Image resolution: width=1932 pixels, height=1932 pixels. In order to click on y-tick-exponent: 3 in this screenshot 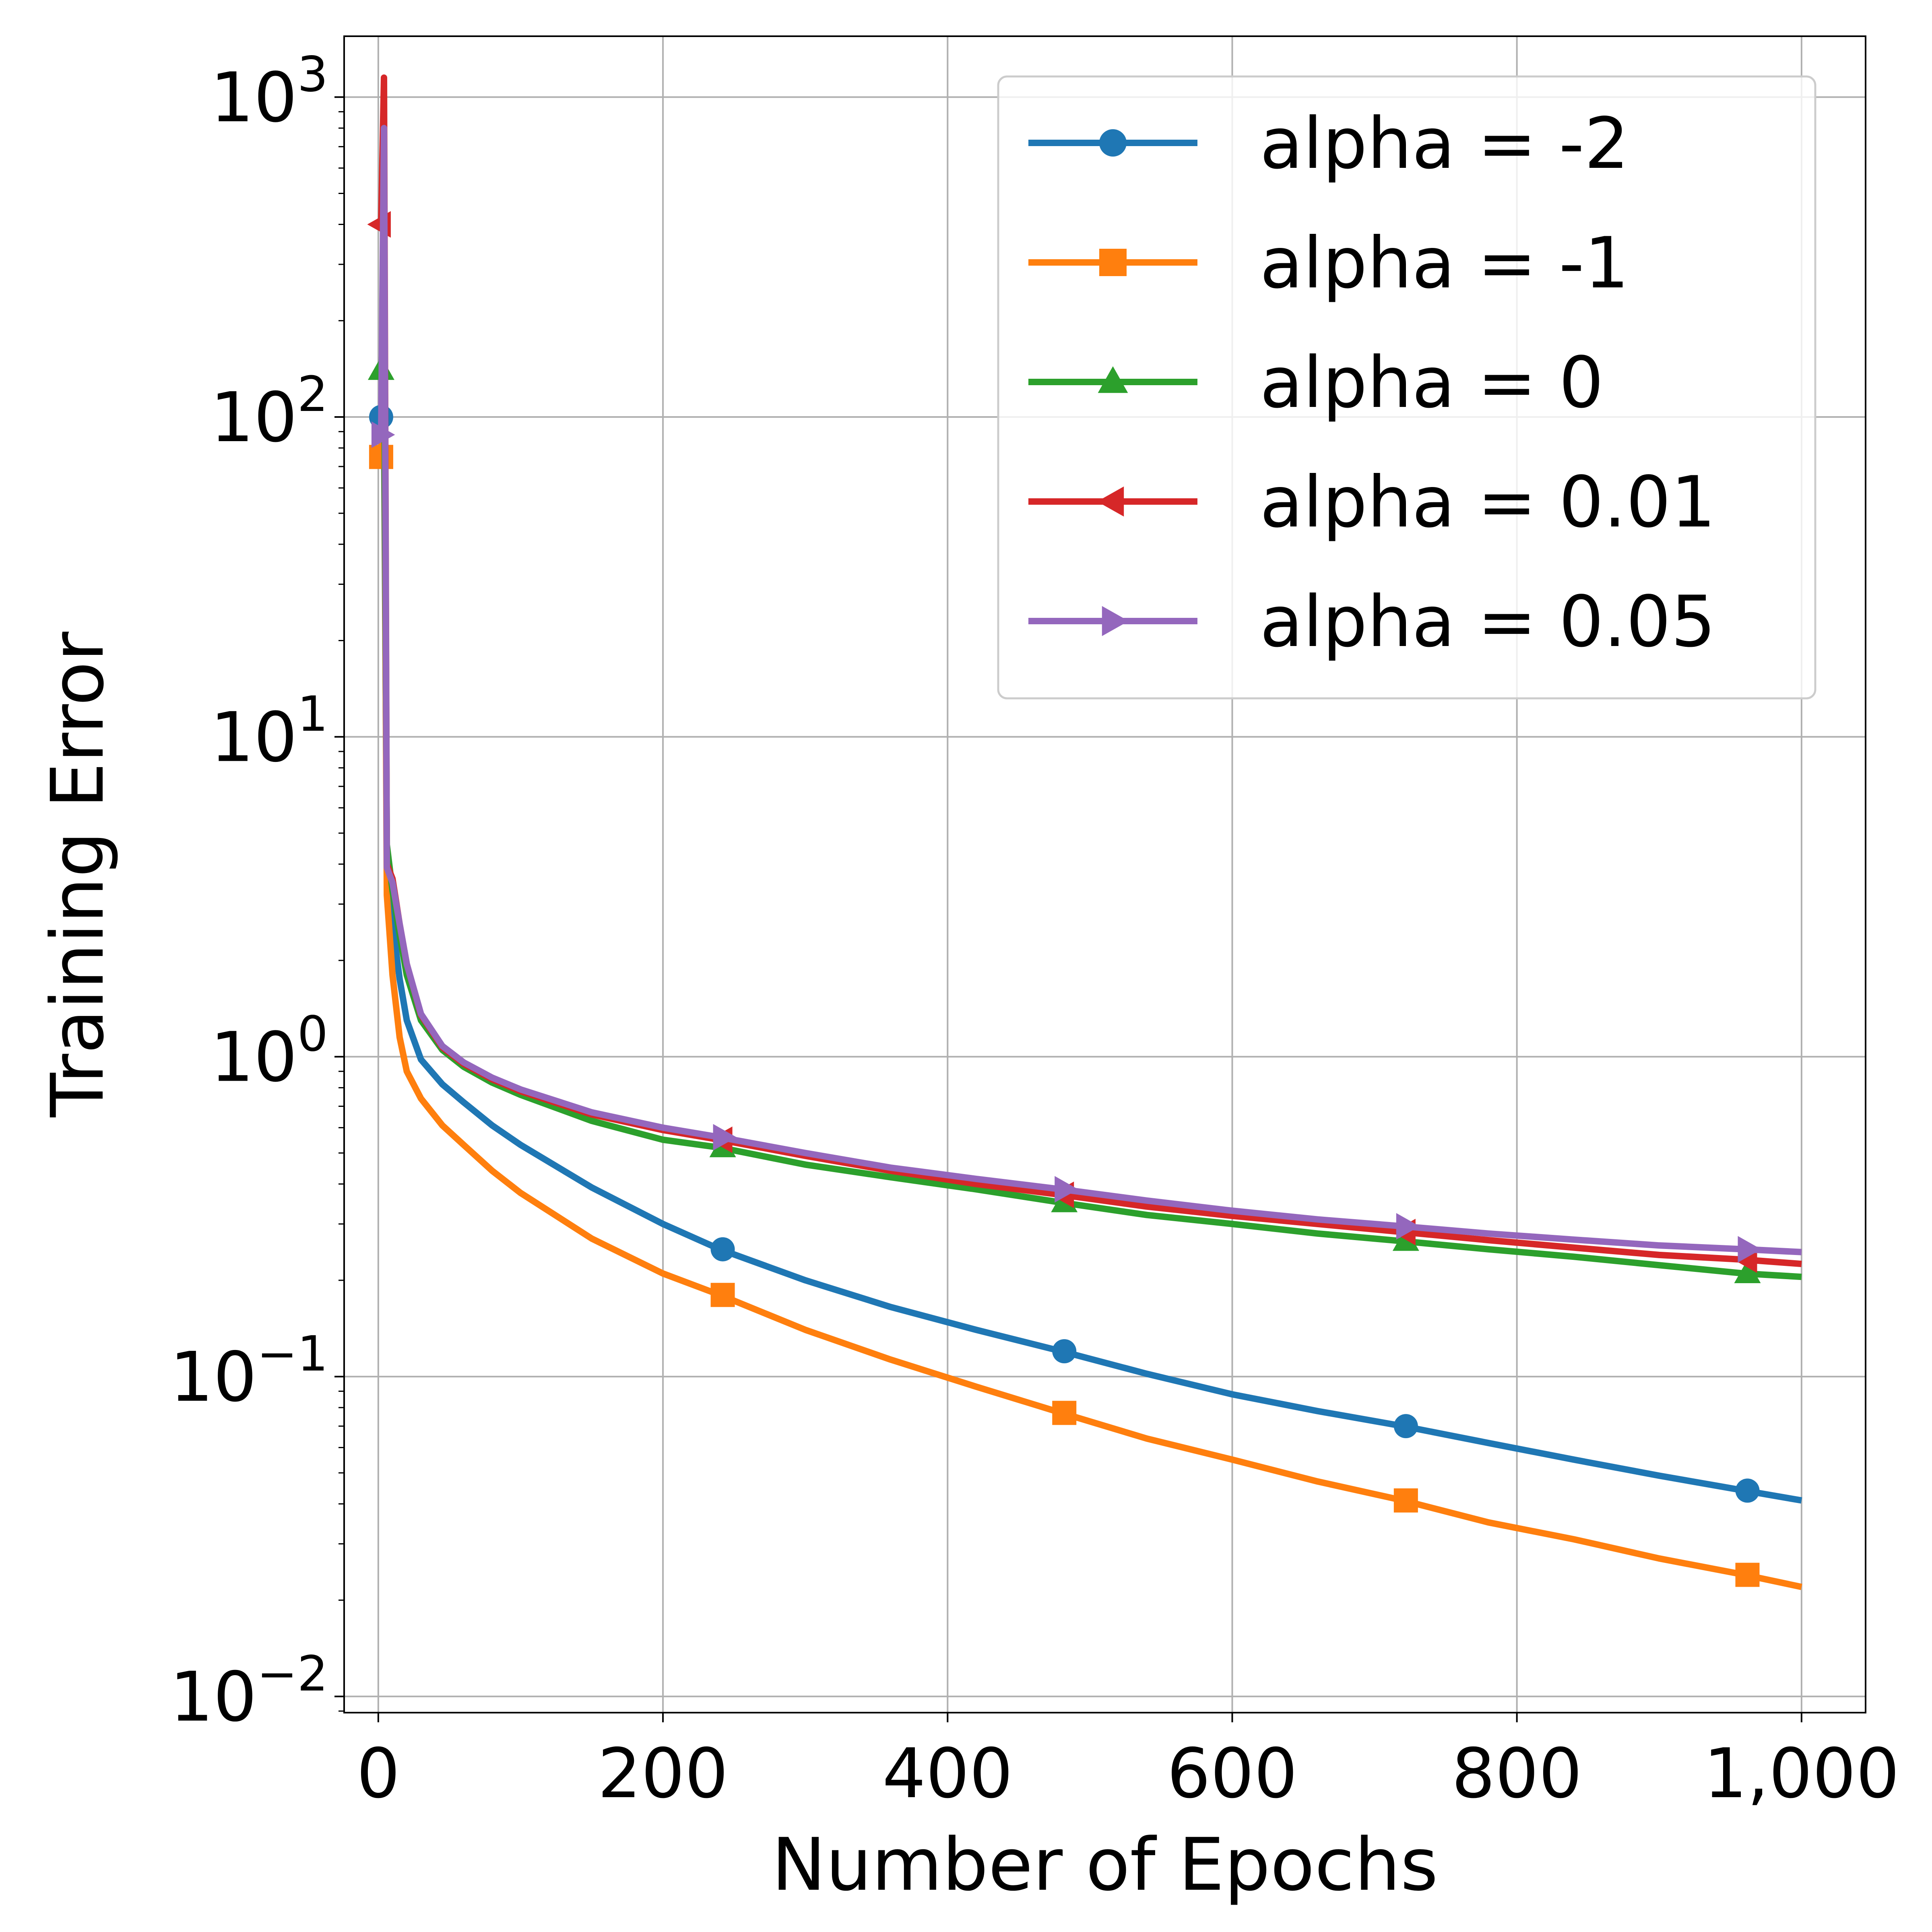, I will do `click(312, 75)`.